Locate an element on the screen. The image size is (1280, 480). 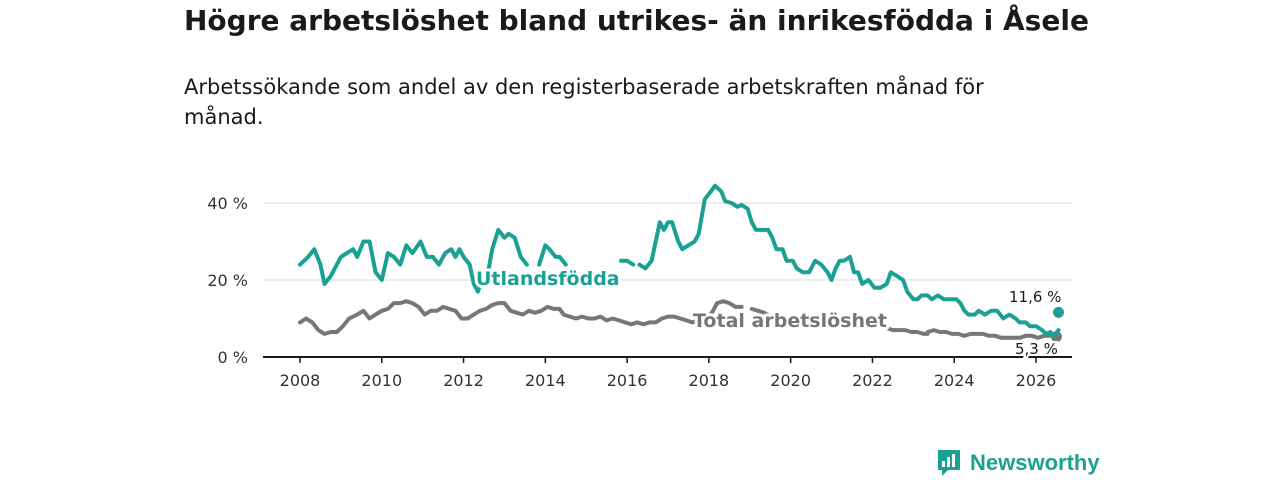
y-axis-tick-labels: 0 % 20 % 40 % is located at coordinates (227, 280).